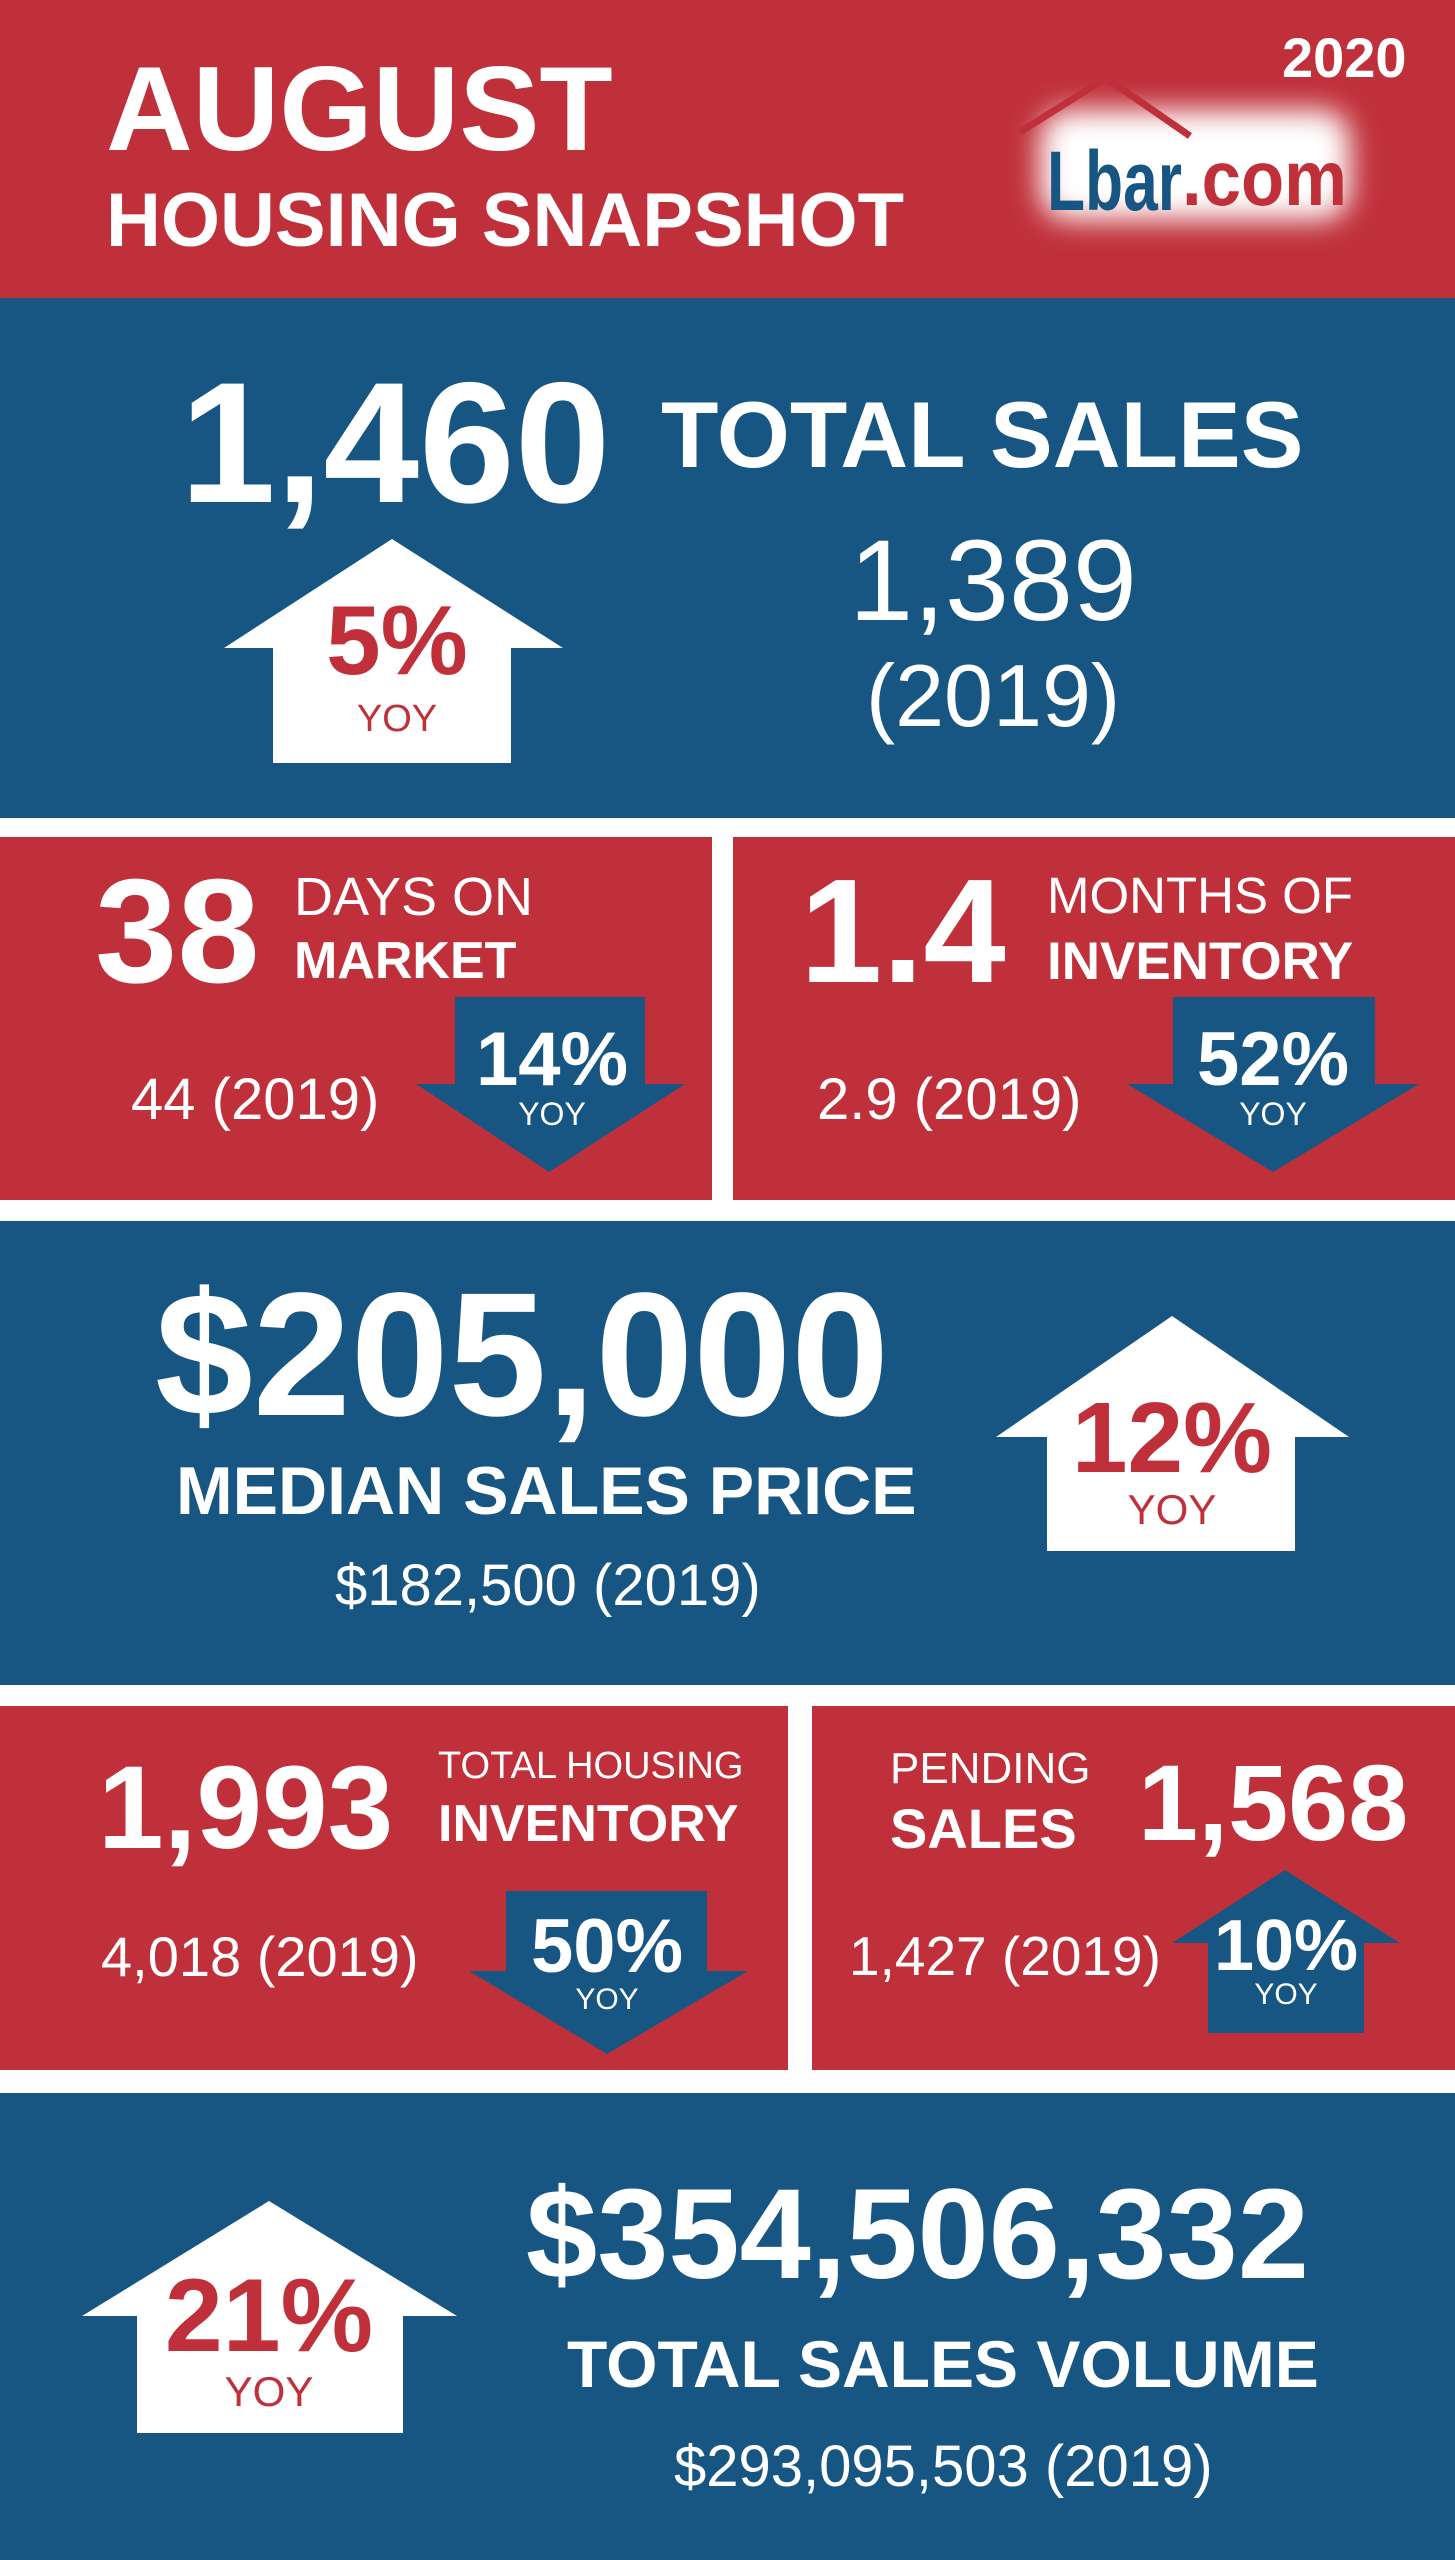  Describe the element at coordinates (1286, 1994) in the screenshot. I see `pending-sales-yoy: YOY` at that location.